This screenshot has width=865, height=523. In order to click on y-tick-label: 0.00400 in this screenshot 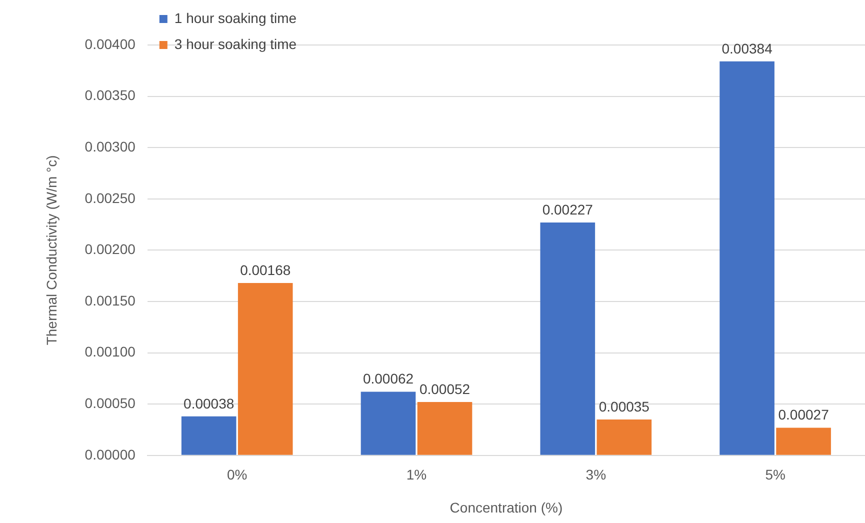, I will do `click(110, 44)`.